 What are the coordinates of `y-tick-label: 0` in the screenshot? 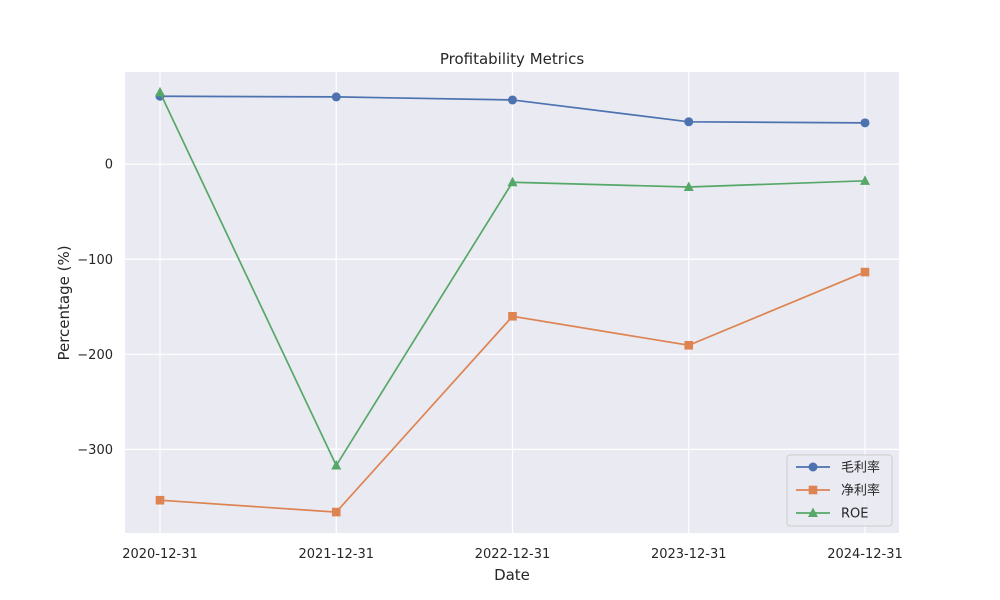 It's located at (109, 165).